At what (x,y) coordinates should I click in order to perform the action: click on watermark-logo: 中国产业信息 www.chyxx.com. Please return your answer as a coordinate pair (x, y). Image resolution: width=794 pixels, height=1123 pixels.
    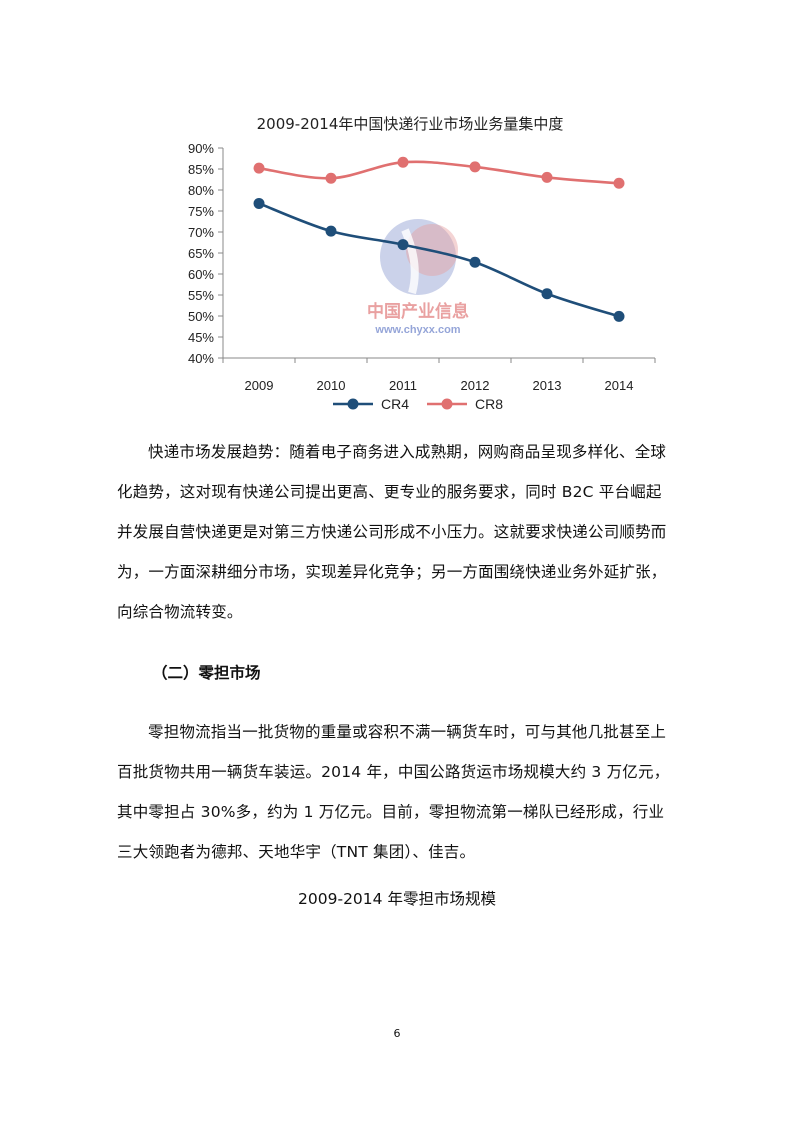
    Looking at the image, I should click on (418, 277).